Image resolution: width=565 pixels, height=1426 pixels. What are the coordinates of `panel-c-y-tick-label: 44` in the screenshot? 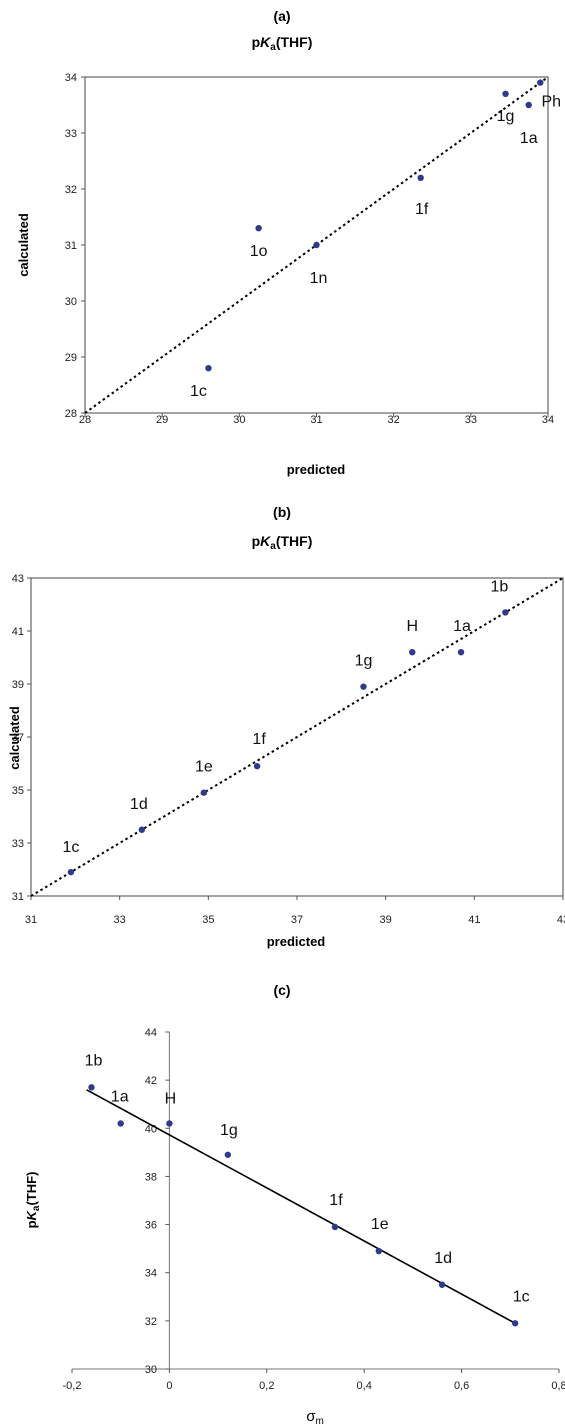 It's located at (151, 1033).